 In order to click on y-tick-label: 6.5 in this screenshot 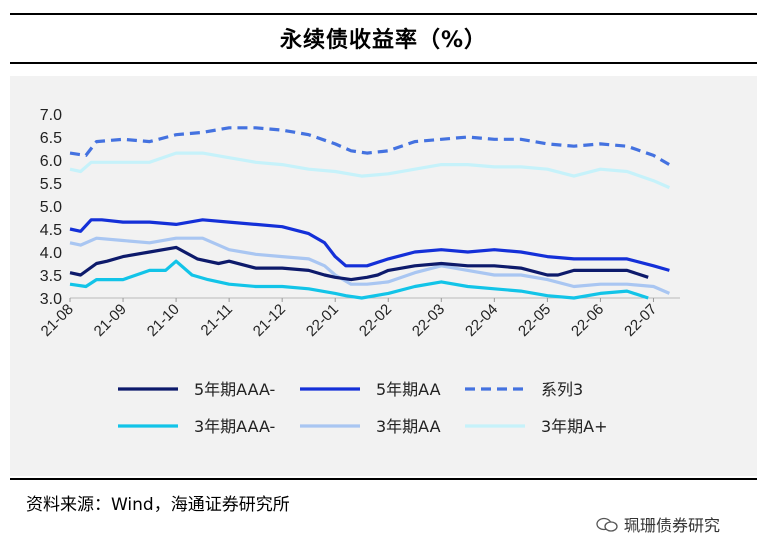, I will do `click(51, 138)`.